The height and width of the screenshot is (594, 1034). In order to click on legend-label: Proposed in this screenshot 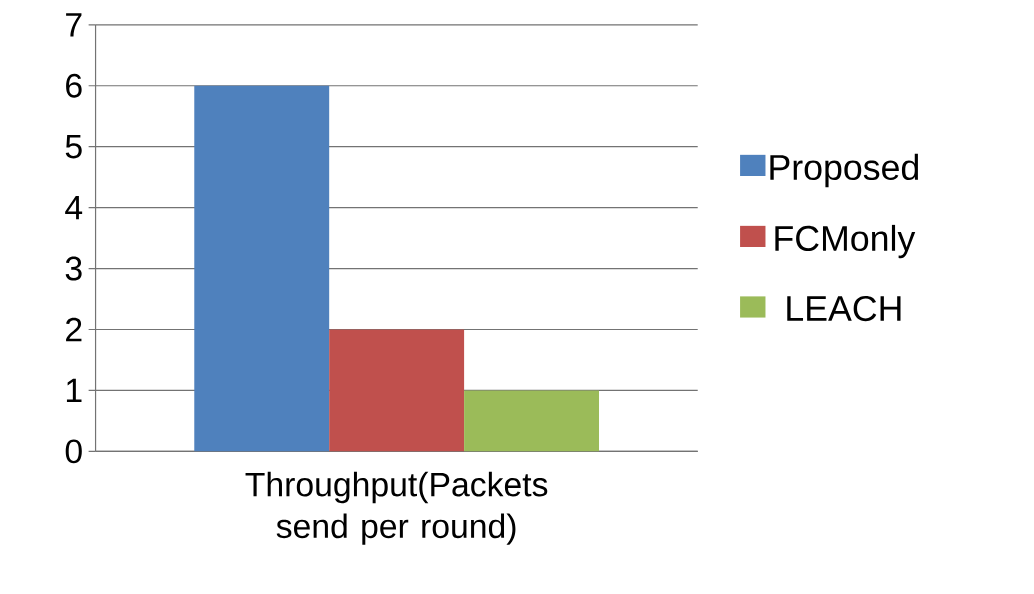, I will do `click(844, 170)`.